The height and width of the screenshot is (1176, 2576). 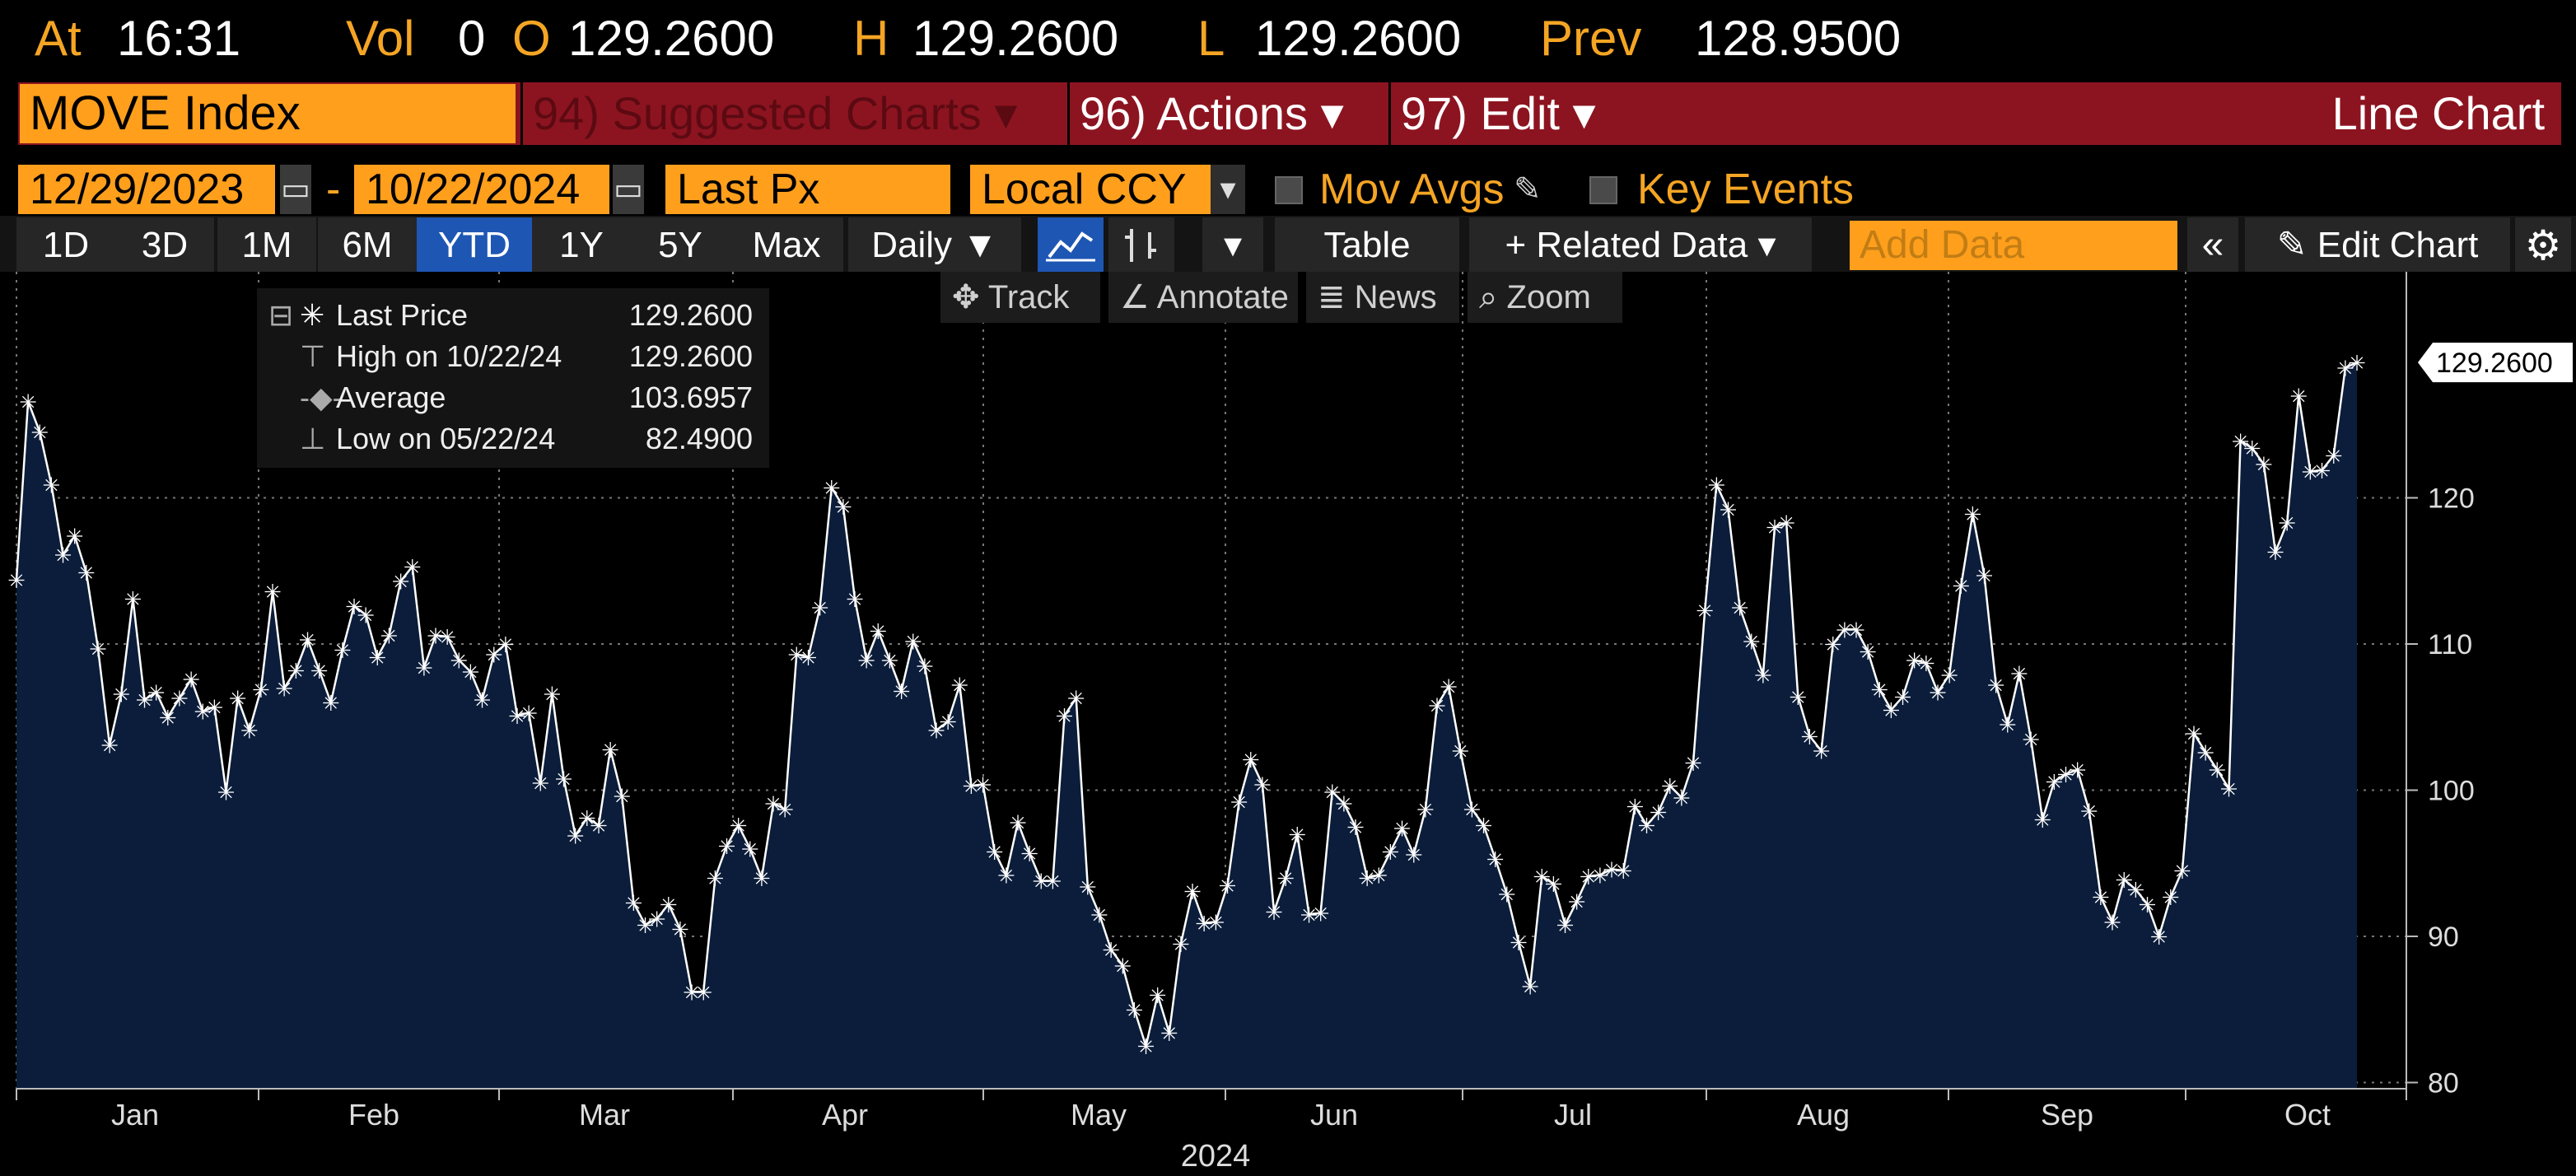 I want to click on news-button: ≣ News, so click(x=1382, y=297).